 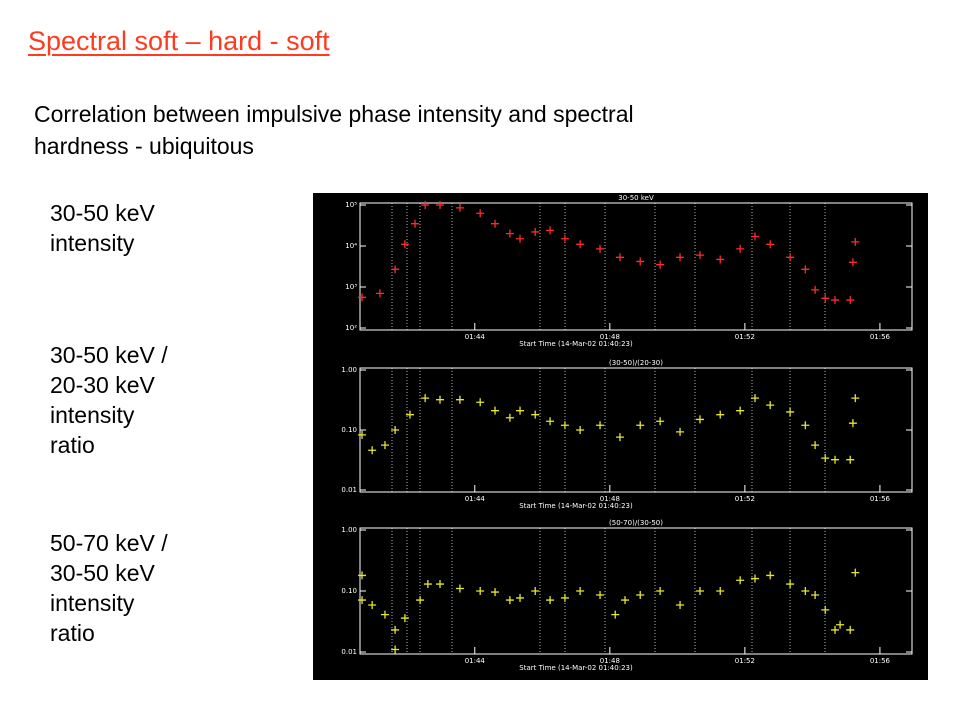 I want to click on side-label-line: 30-50 keV /, so click(x=109, y=355).